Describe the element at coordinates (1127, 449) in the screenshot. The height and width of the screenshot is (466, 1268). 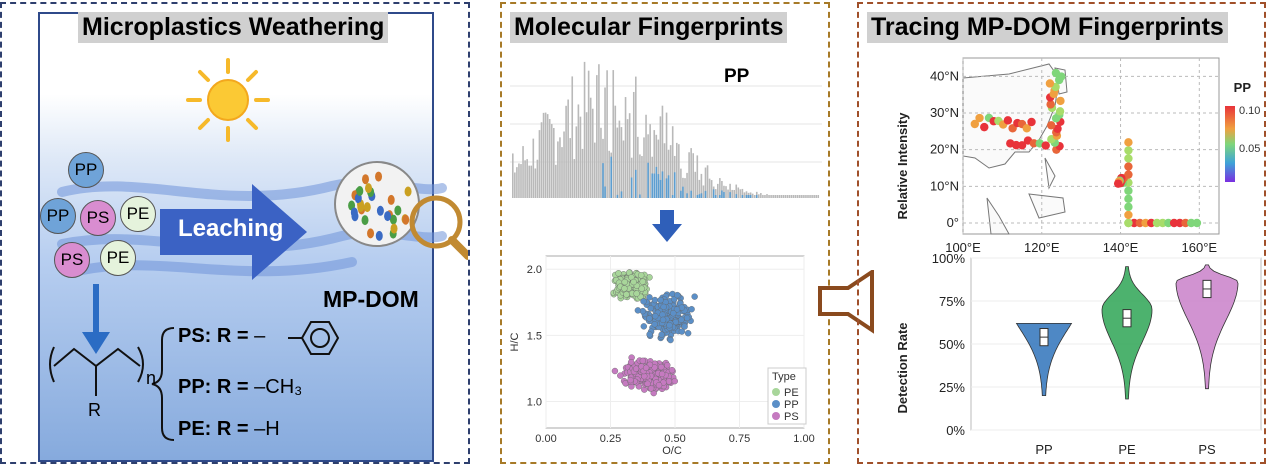
I see `violin-category-label: PE` at that location.